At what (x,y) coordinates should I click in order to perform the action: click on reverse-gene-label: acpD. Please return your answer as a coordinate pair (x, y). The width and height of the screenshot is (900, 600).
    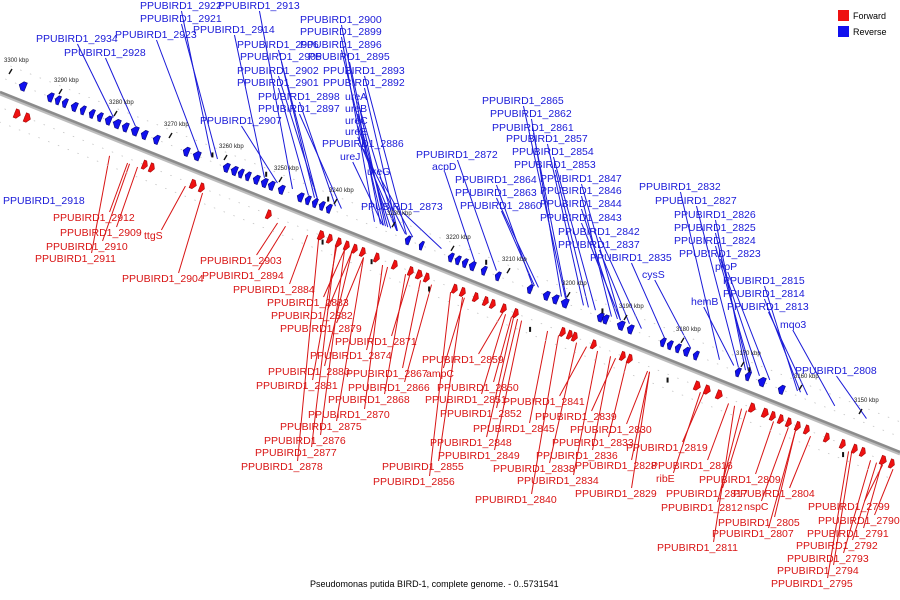
    Looking at the image, I should click on (444, 167).